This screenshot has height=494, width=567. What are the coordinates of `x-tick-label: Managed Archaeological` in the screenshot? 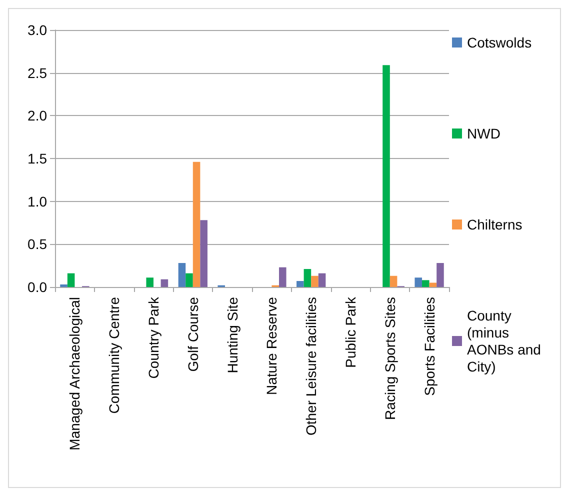 It's located at (74, 373).